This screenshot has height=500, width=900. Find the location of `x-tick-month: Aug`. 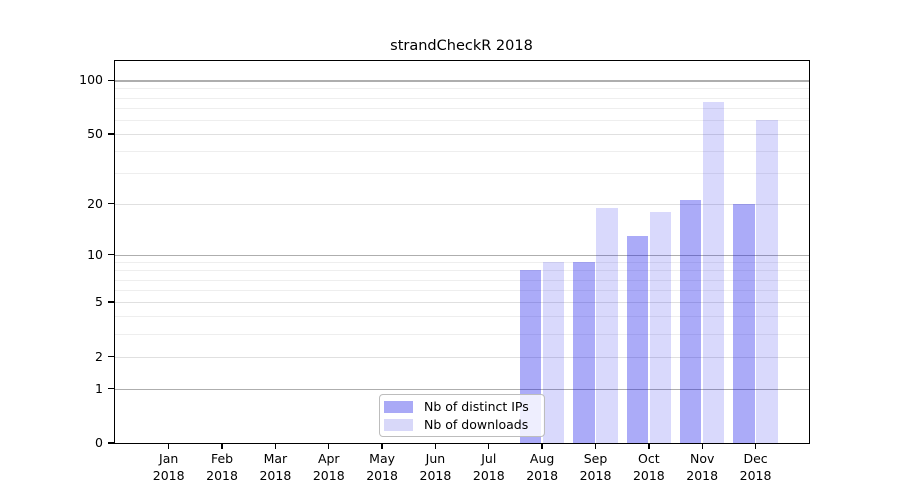

x-tick-month: Aug is located at coordinates (542, 458).